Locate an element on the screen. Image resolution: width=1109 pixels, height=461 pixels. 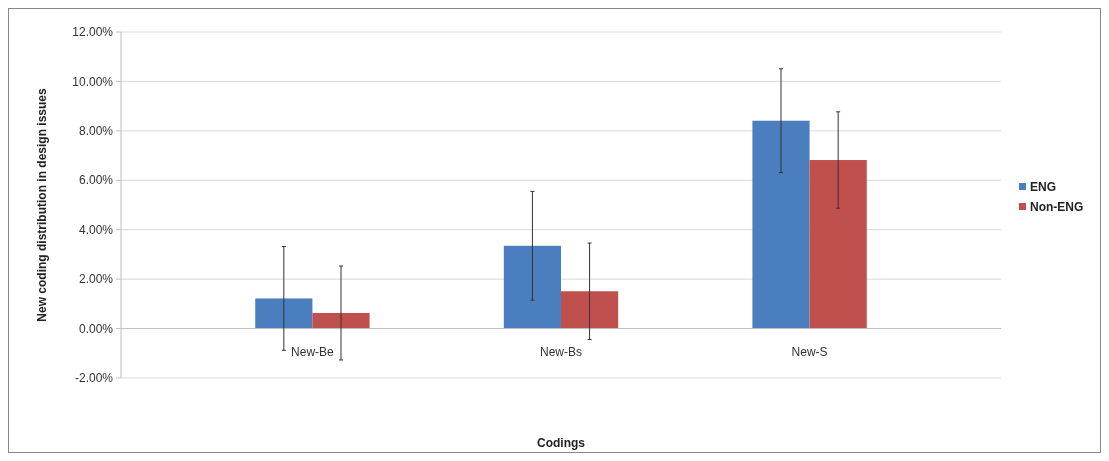
y-tick-label: 12.00% is located at coordinates (93, 32).